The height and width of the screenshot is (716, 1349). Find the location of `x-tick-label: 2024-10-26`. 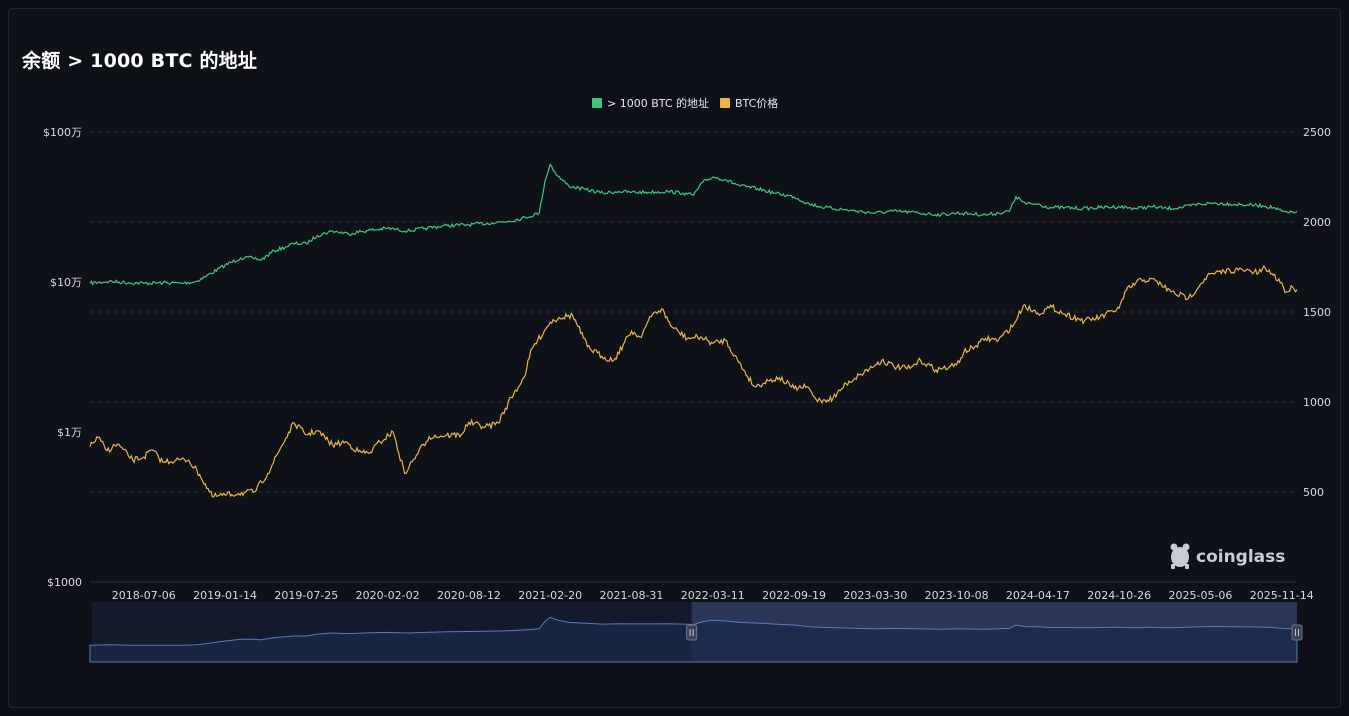

x-tick-label: 2024-10-26 is located at coordinates (1119, 595).